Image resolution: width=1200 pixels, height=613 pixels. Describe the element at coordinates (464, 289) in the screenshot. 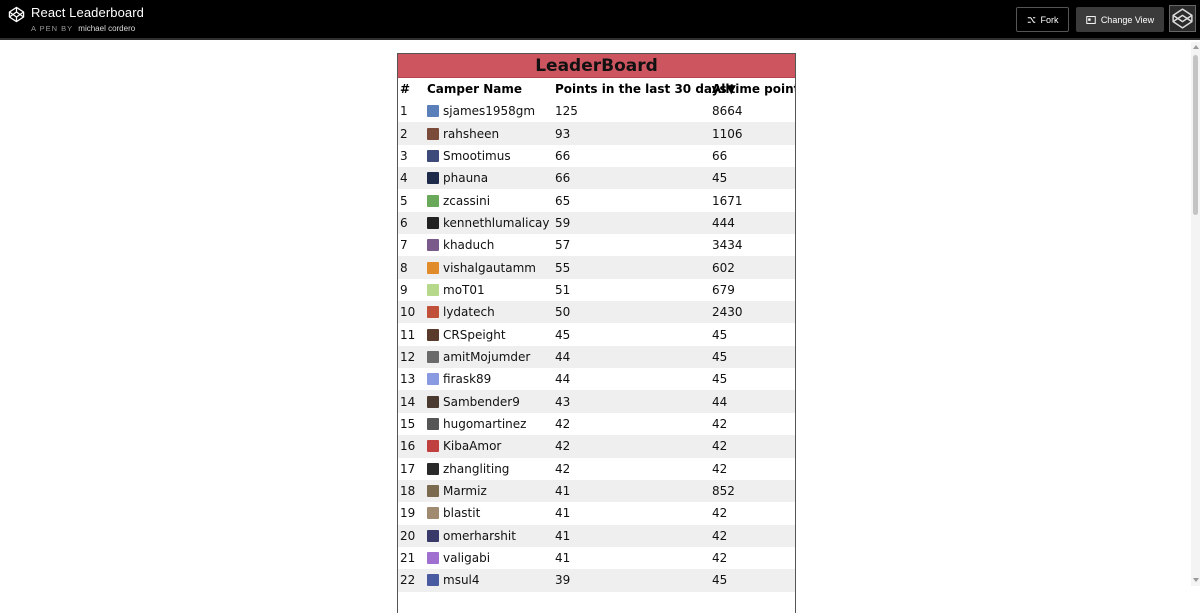

I see `camper-name-link: moT01` at that location.